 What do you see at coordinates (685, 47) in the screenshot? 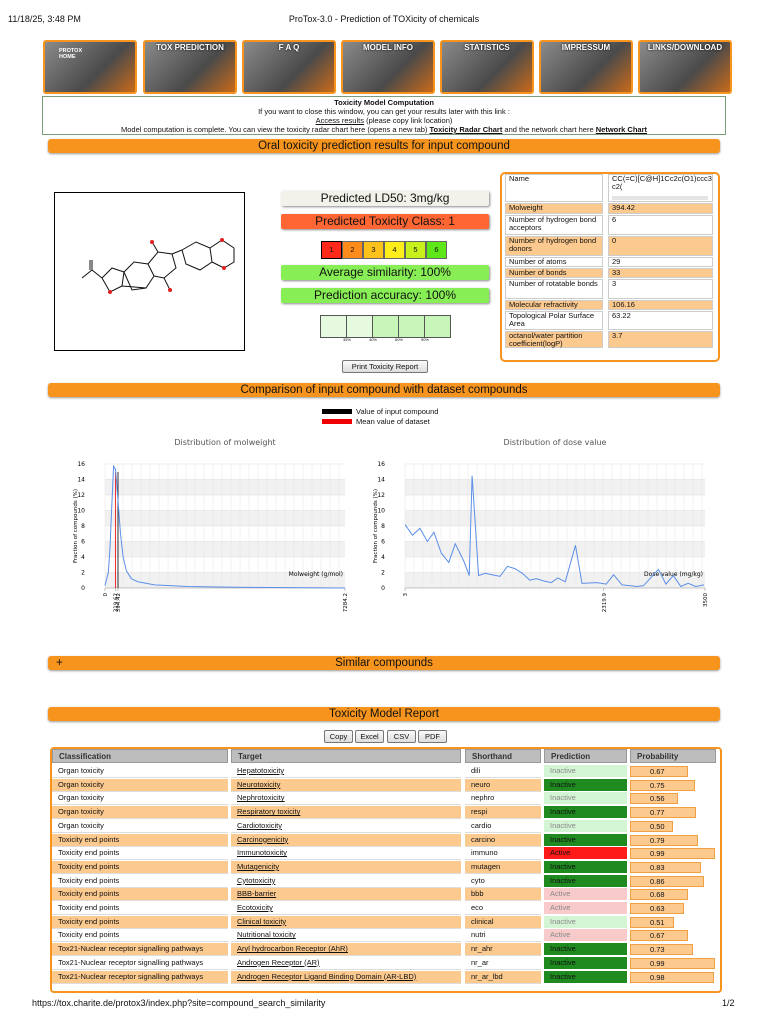
I see `nav-label: LINKS/DOWNLOAD` at bounding box center [685, 47].